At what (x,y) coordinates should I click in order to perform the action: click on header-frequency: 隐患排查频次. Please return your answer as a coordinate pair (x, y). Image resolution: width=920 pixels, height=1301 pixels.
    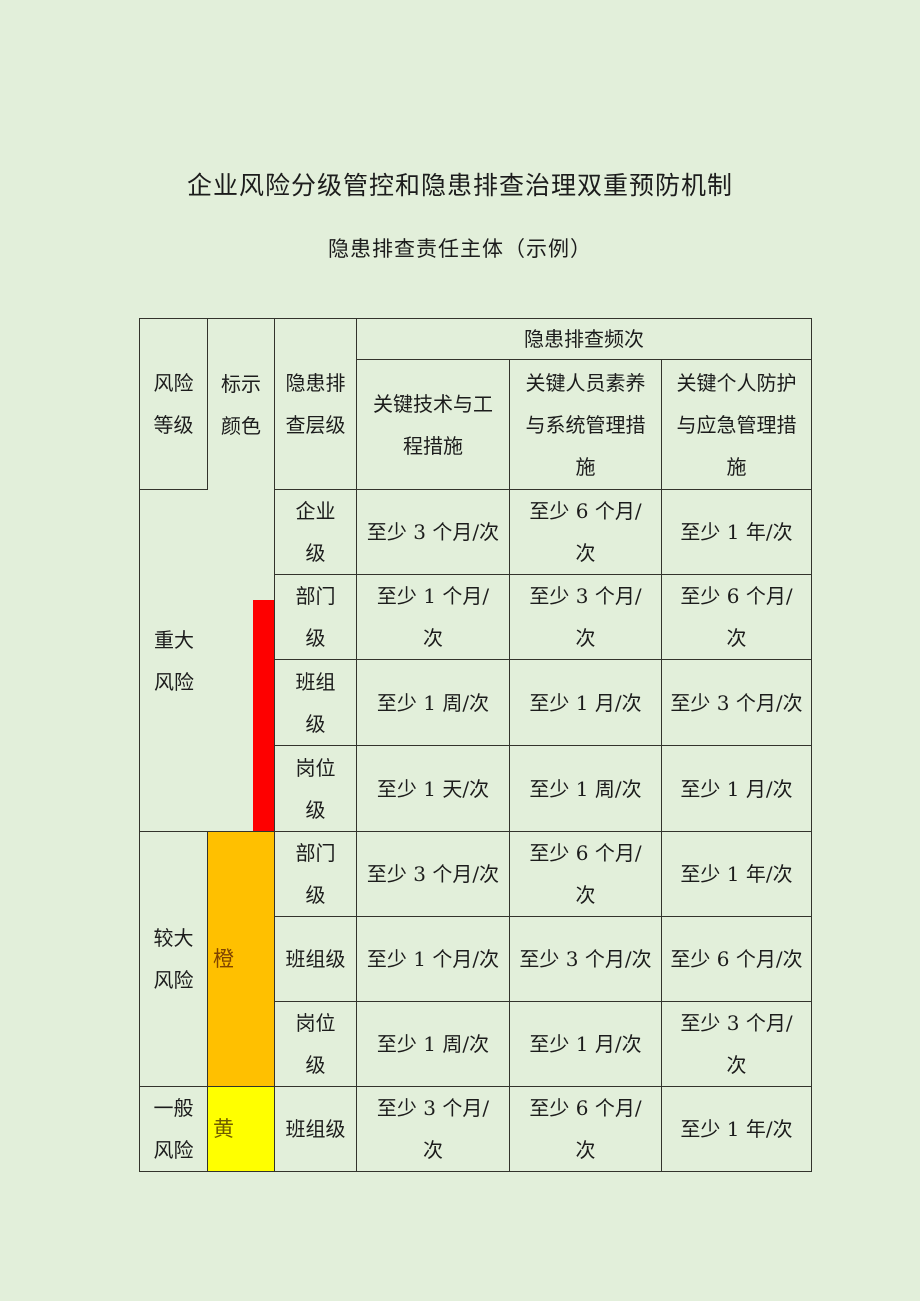
    Looking at the image, I should click on (585, 339).